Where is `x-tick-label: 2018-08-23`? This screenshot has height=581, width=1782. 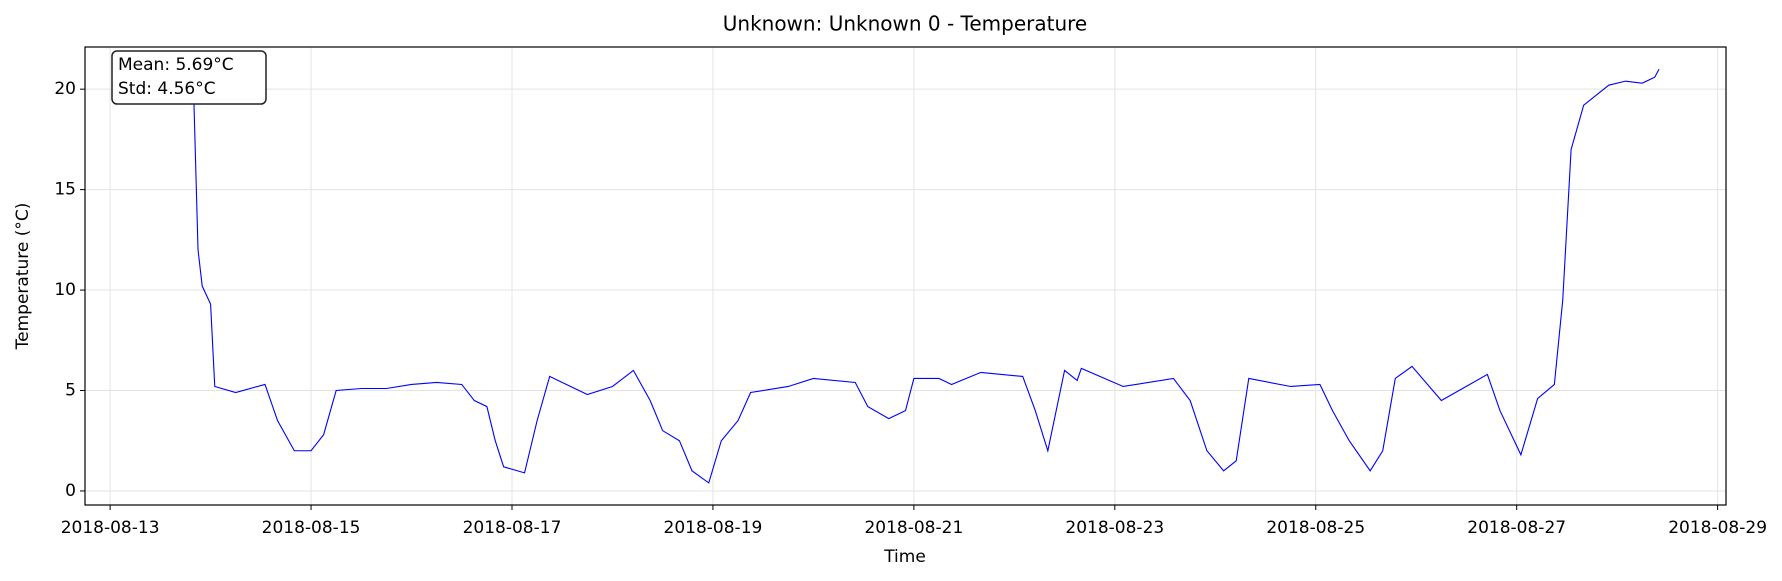
x-tick-label: 2018-08-23 is located at coordinates (1114, 528).